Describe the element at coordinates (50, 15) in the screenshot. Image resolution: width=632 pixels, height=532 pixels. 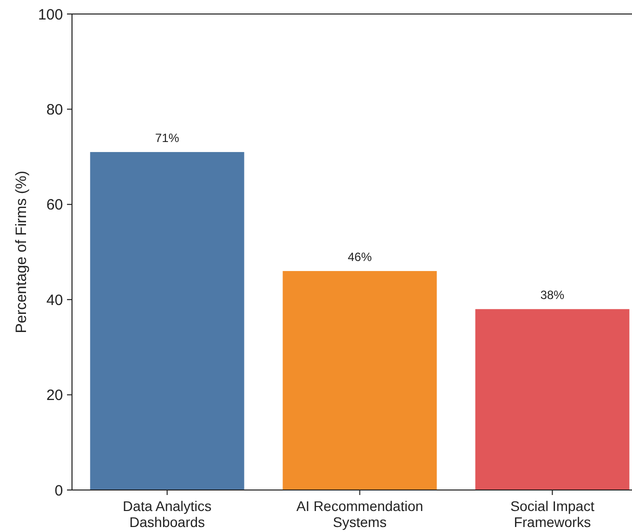
I see `y-tick-label: 100` at that location.